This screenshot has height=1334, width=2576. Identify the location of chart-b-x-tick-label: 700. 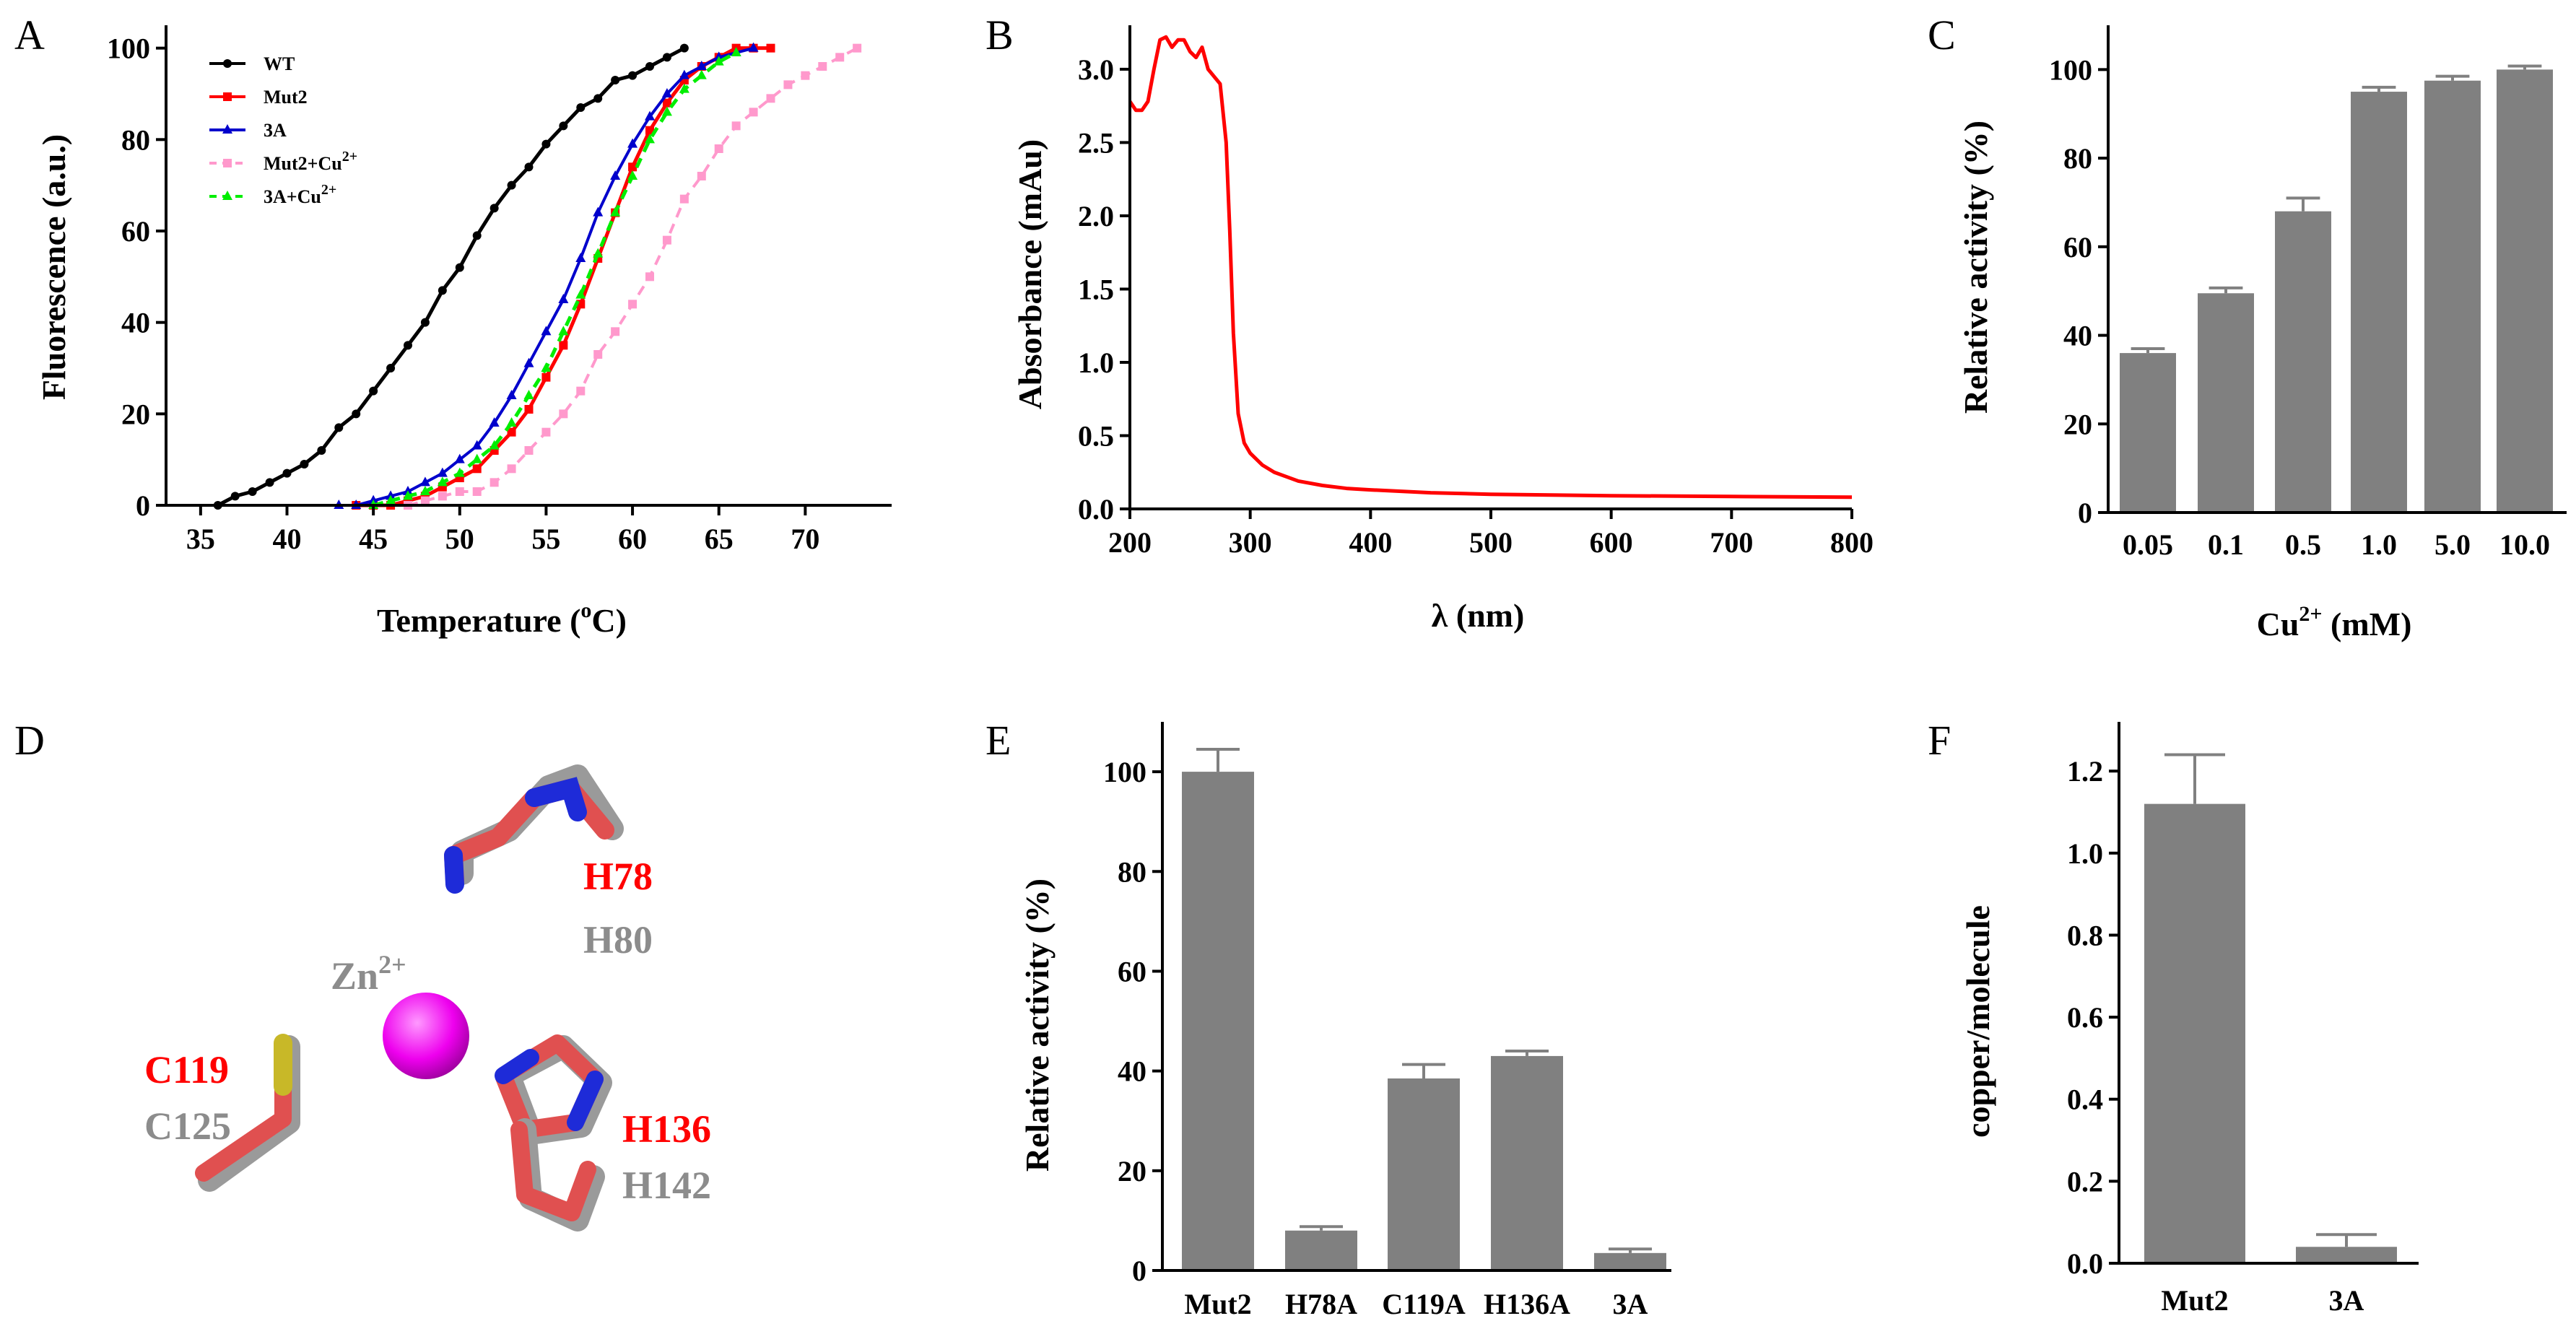
(1731, 542).